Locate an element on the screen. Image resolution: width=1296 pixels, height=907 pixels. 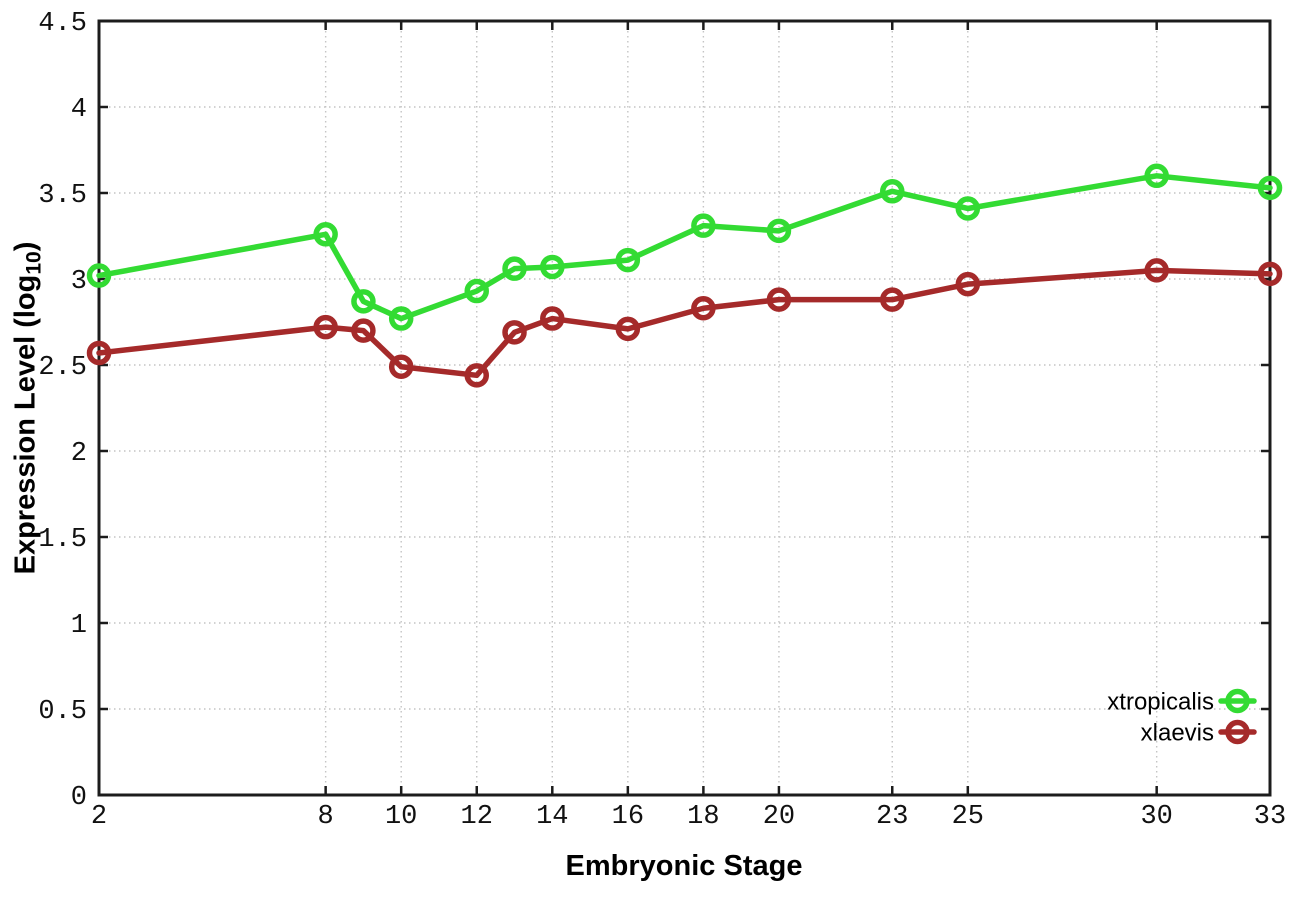
x-tick-label: 16 is located at coordinates (628, 817).